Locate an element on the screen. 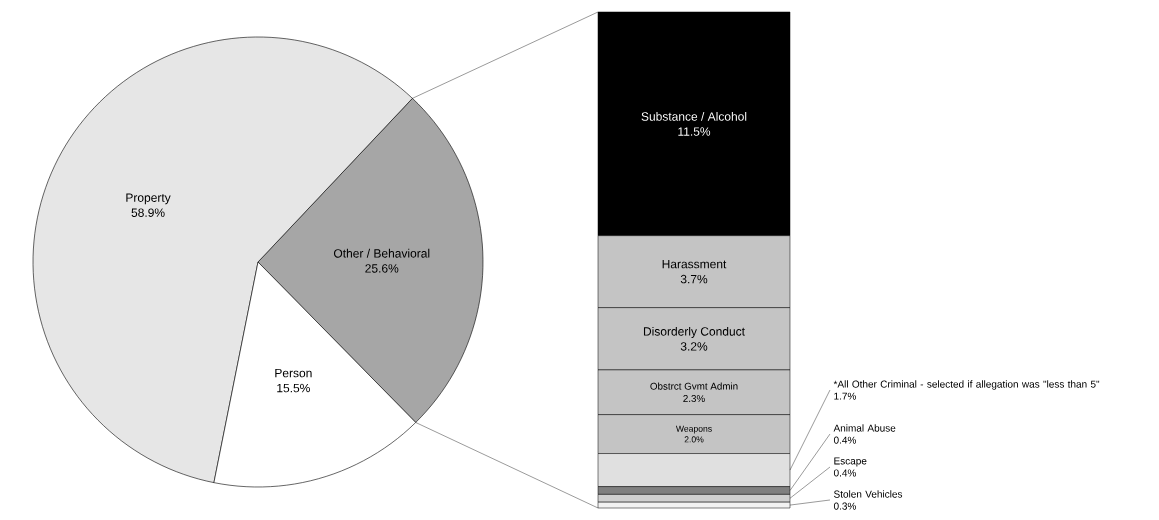 This screenshot has width=1159, height=520. data-label: 0.3% is located at coordinates (844, 506).